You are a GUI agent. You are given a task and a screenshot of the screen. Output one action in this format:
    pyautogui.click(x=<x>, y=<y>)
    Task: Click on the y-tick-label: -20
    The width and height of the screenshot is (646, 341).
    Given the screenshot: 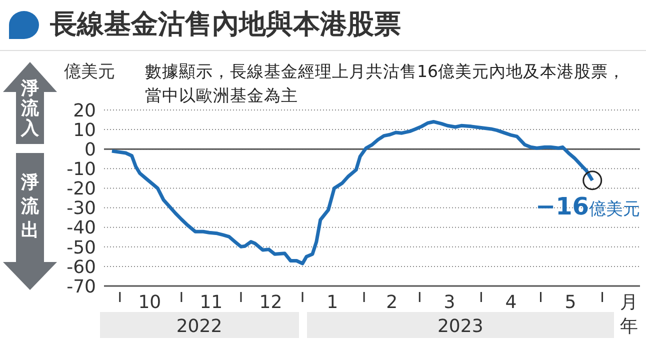 What is the action you would take?
    pyautogui.click(x=81, y=189)
    